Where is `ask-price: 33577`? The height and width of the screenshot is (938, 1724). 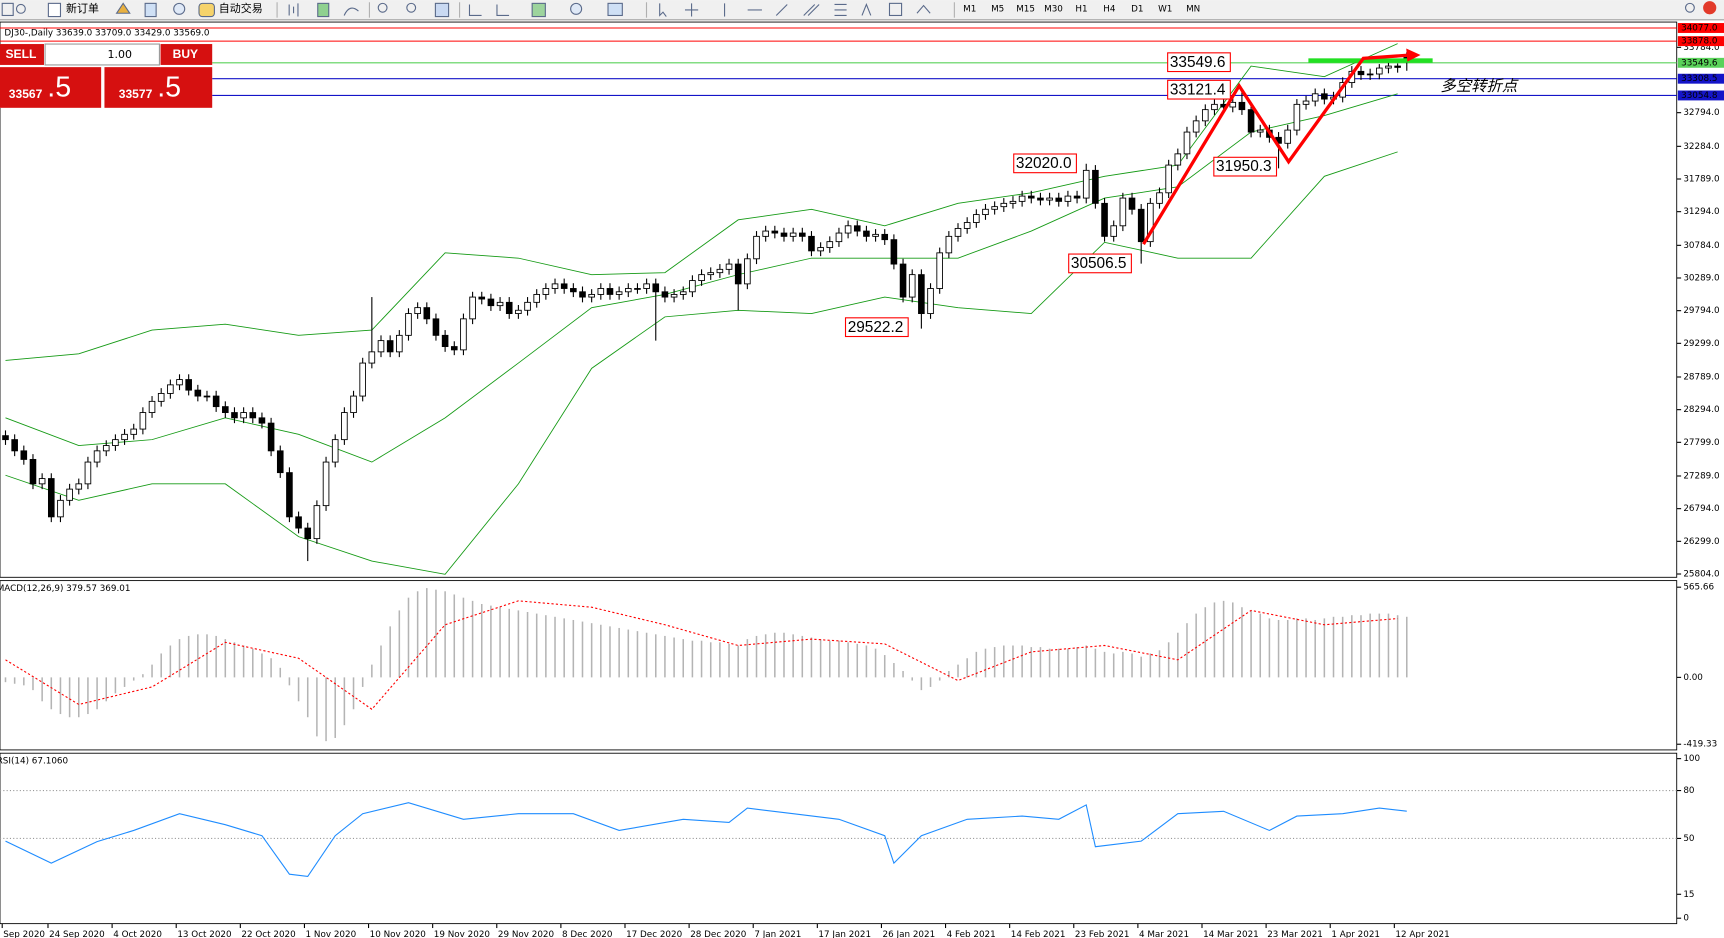
ask-price: 33577 is located at coordinates (136, 94).